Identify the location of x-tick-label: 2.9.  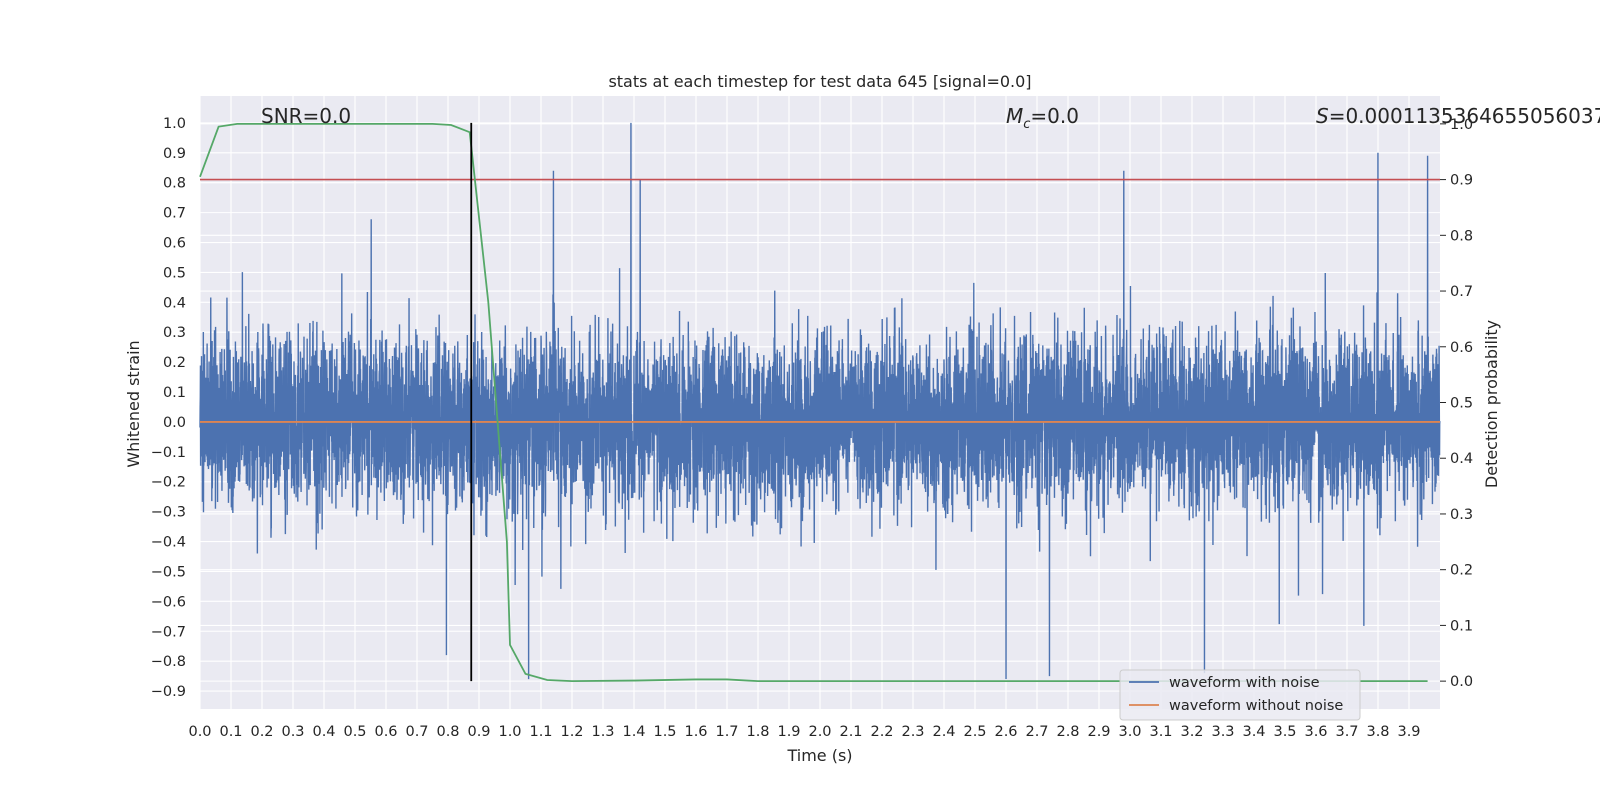
(1098, 732).